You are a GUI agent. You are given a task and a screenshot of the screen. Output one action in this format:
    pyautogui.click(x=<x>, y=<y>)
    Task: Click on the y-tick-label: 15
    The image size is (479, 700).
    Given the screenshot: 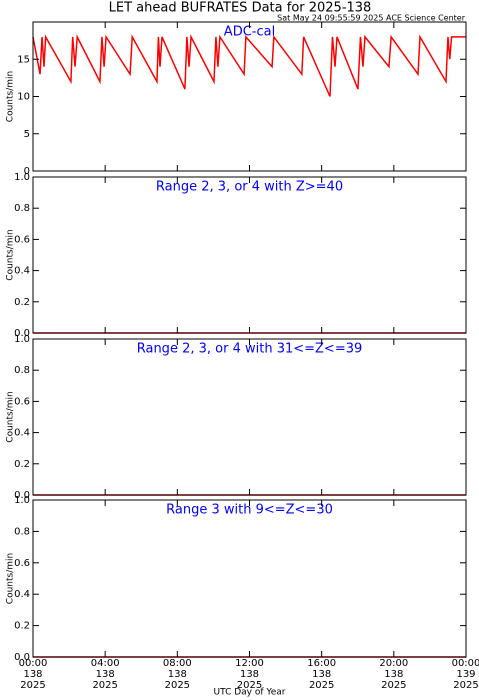 What is the action you would take?
    pyautogui.click(x=23, y=59)
    